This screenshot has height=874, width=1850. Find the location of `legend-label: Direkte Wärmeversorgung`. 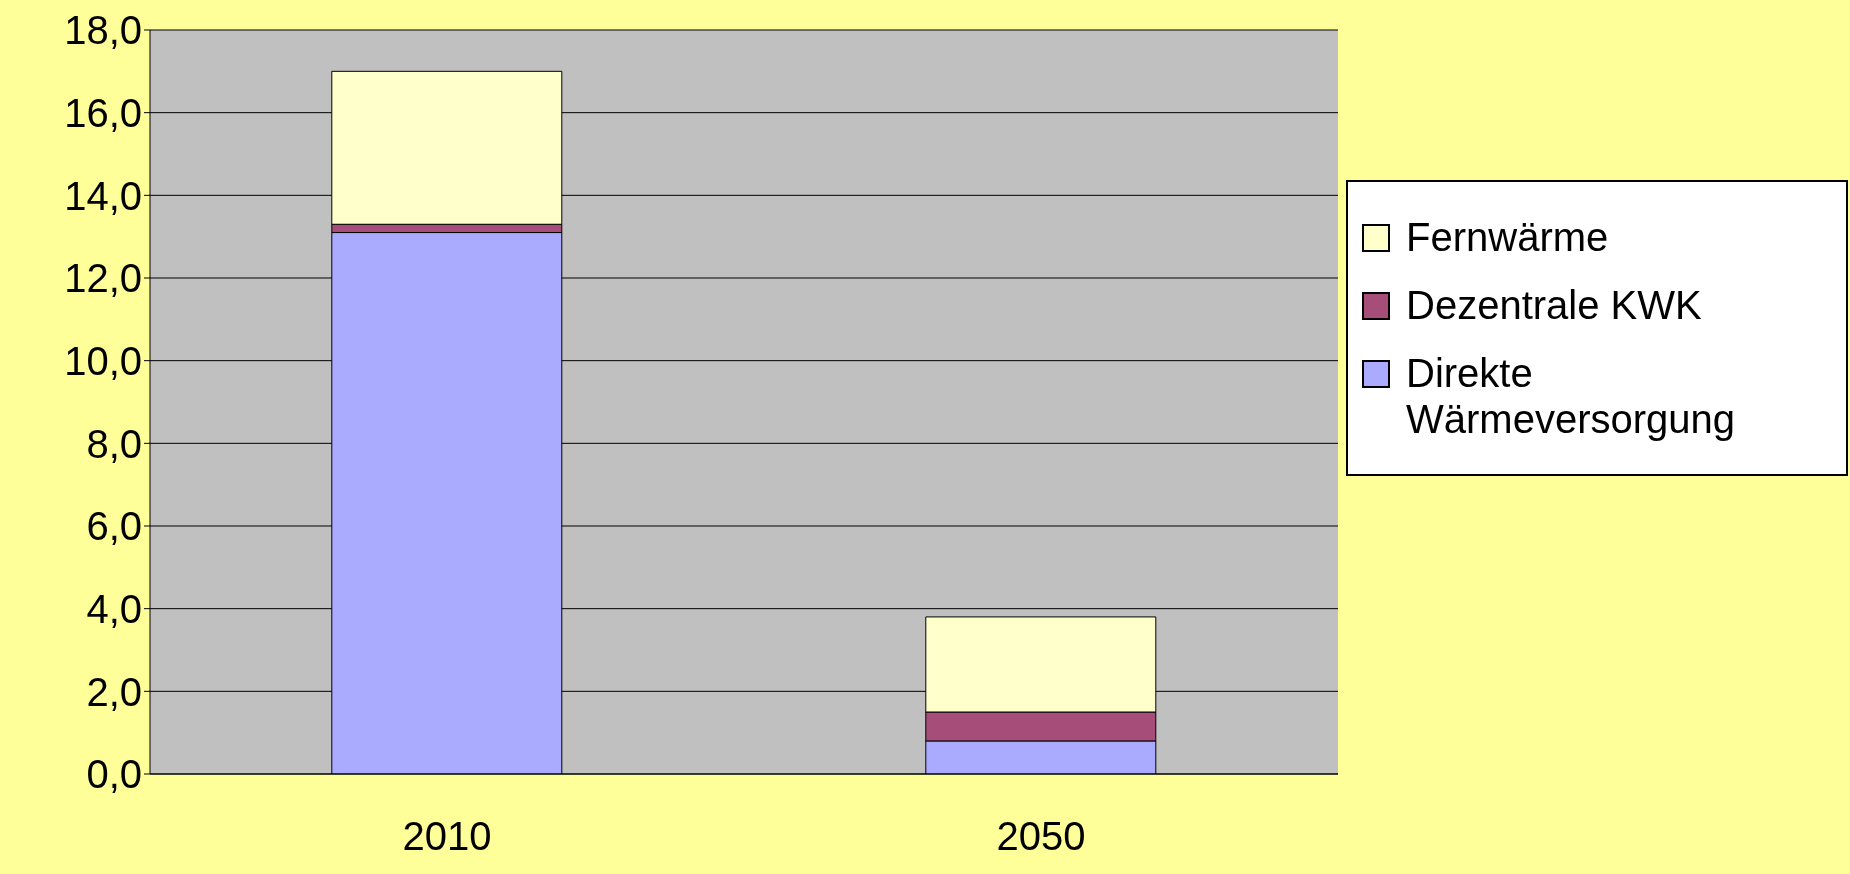

legend-label: Direkte Wärmeversorgung is located at coordinates (1571, 396).